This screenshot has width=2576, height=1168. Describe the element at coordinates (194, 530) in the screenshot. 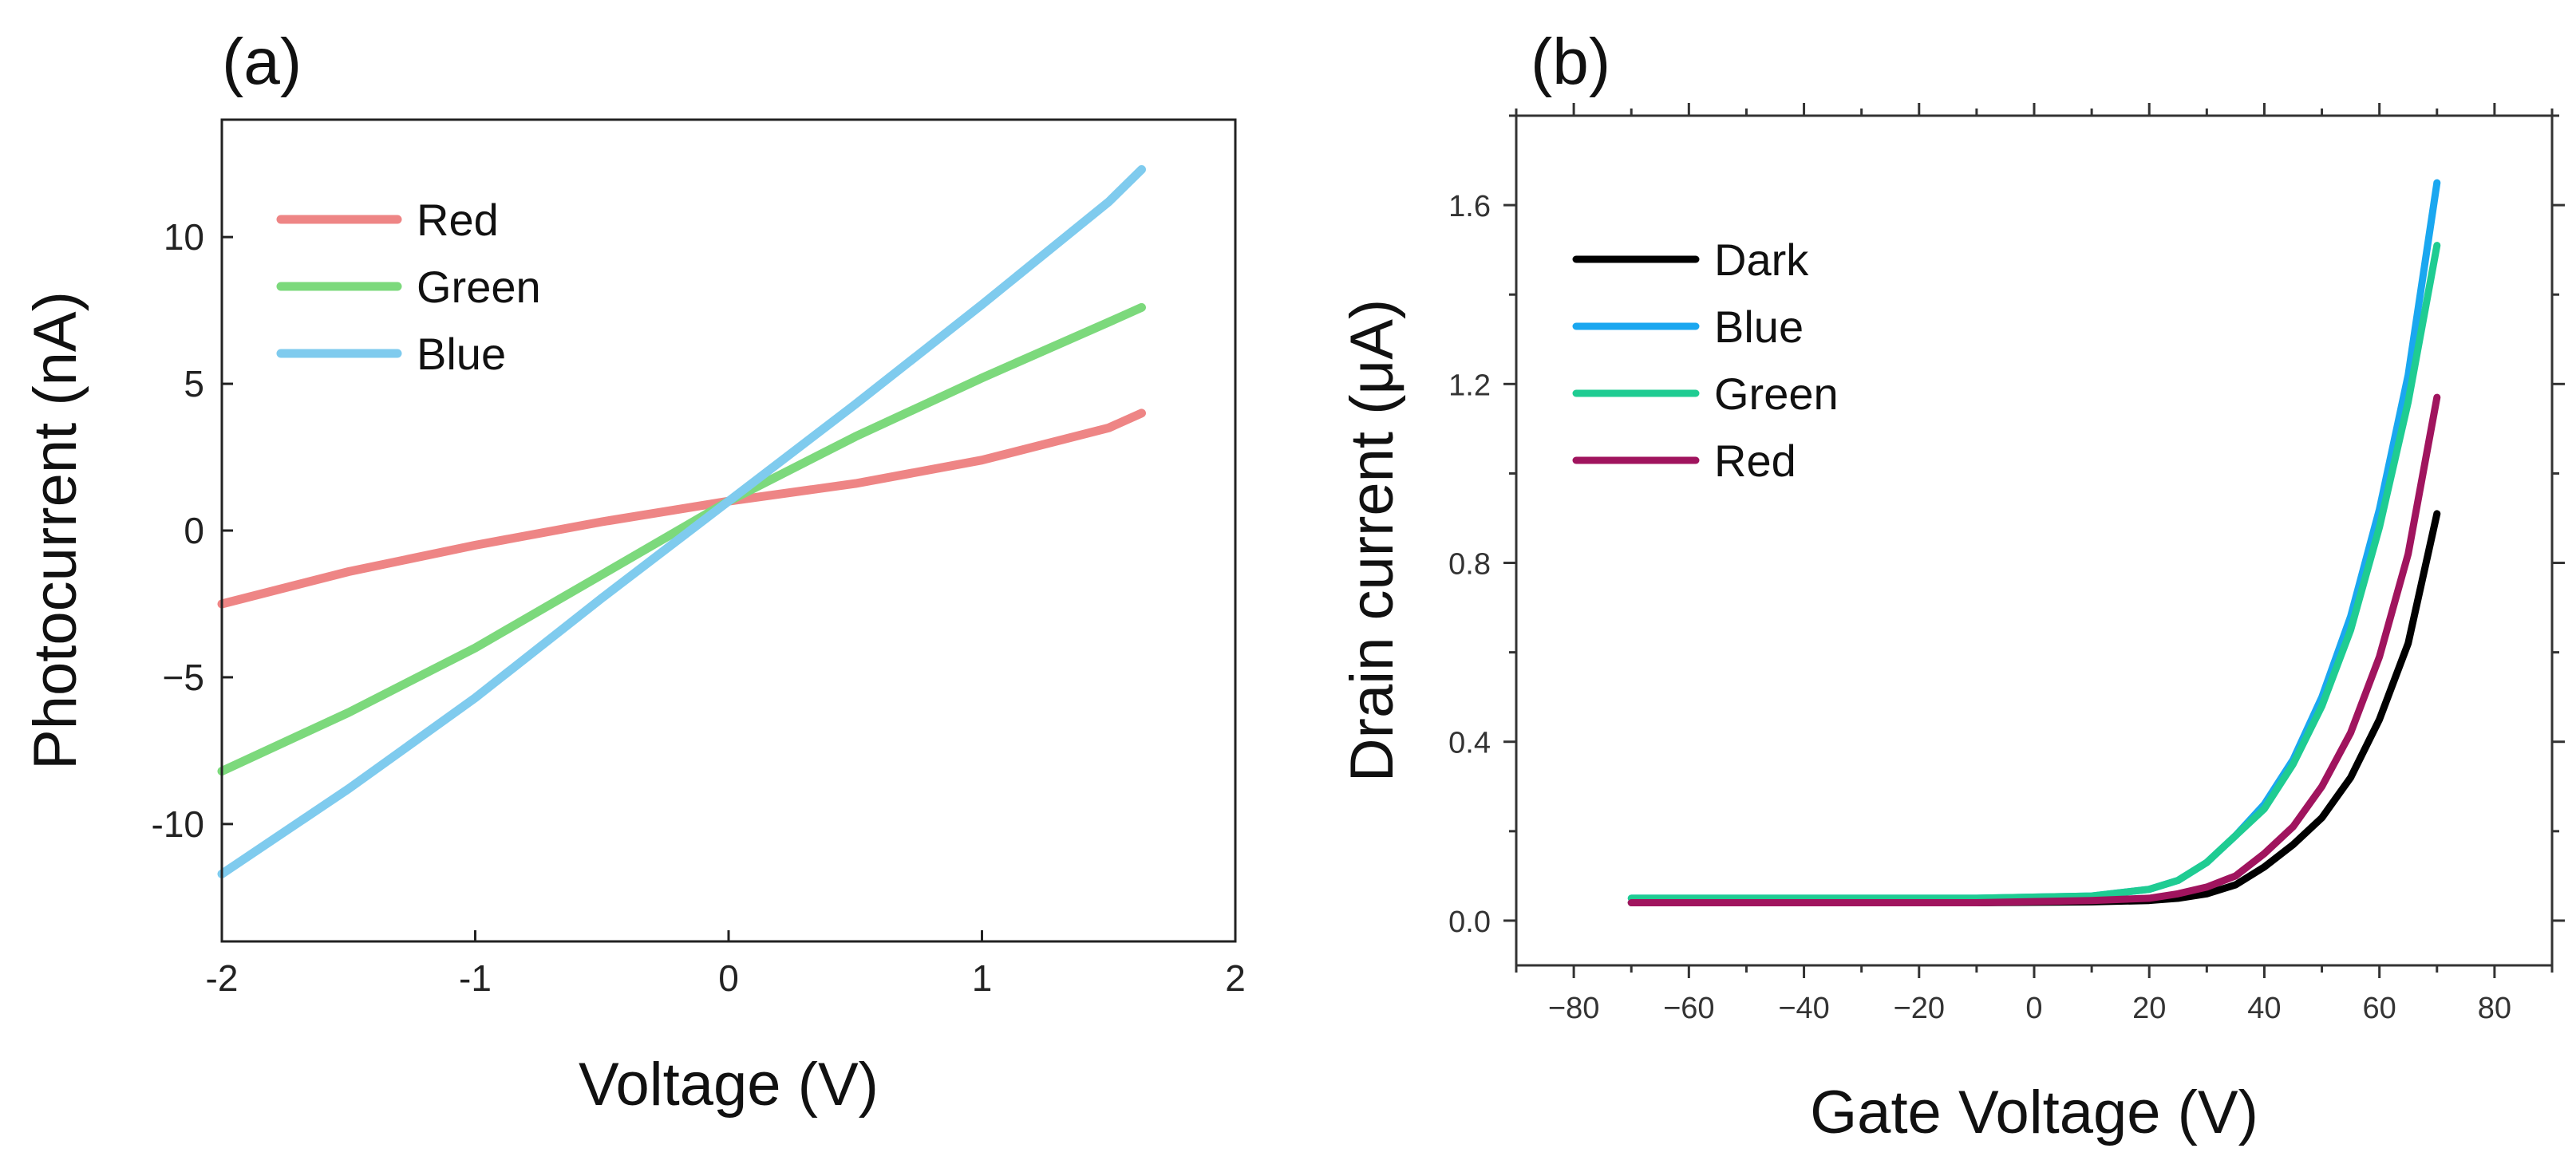

I see `y-tick-label-a: 0` at that location.